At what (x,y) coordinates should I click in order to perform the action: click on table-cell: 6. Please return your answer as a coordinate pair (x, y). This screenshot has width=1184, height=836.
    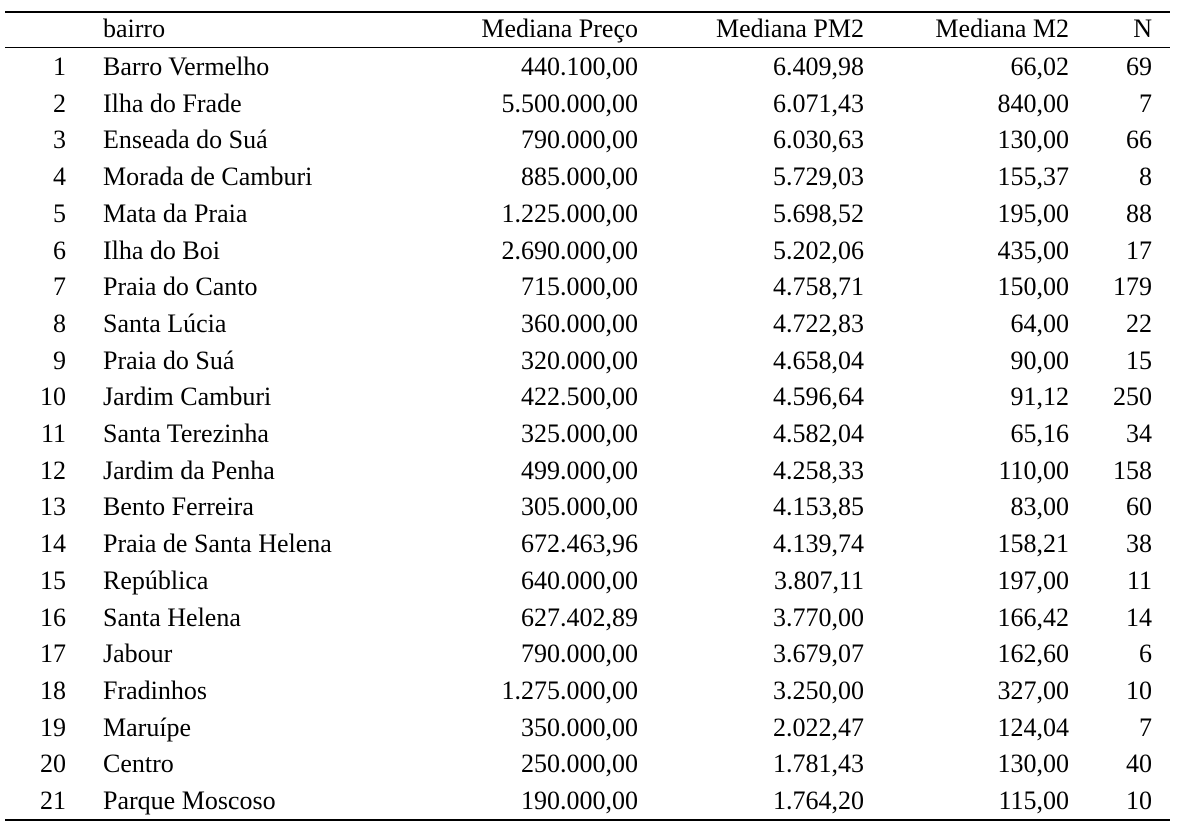
    Looking at the image, I should click on (1145, 654).